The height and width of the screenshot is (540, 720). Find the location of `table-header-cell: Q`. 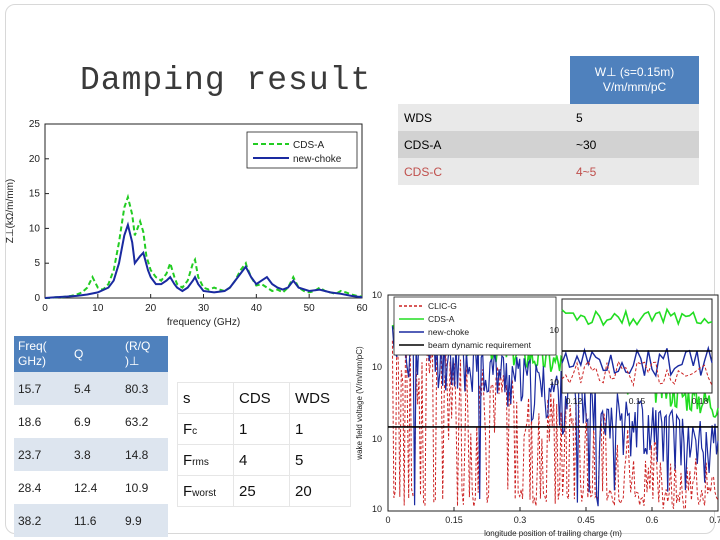

table-header-cell: Q is located at coordinates (95, 354).